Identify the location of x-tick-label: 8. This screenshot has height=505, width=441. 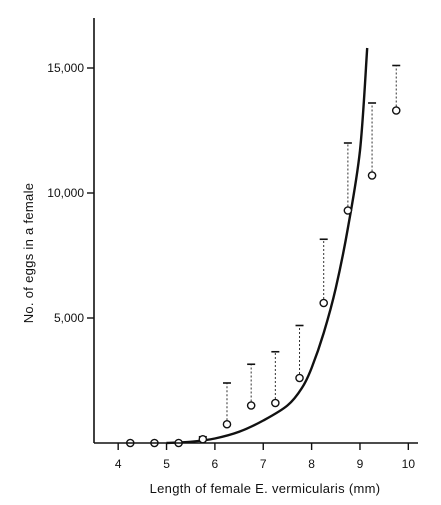
(311, 464).